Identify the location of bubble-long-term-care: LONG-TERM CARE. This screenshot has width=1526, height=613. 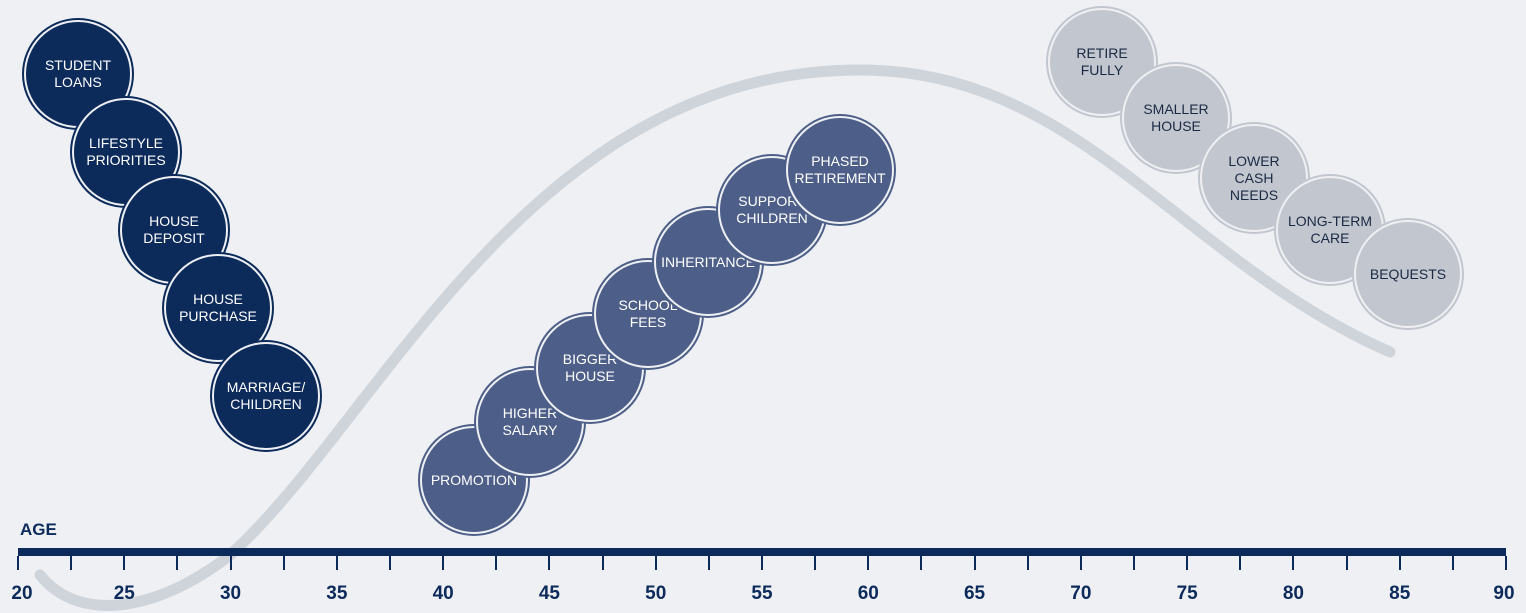
(1330, 230).